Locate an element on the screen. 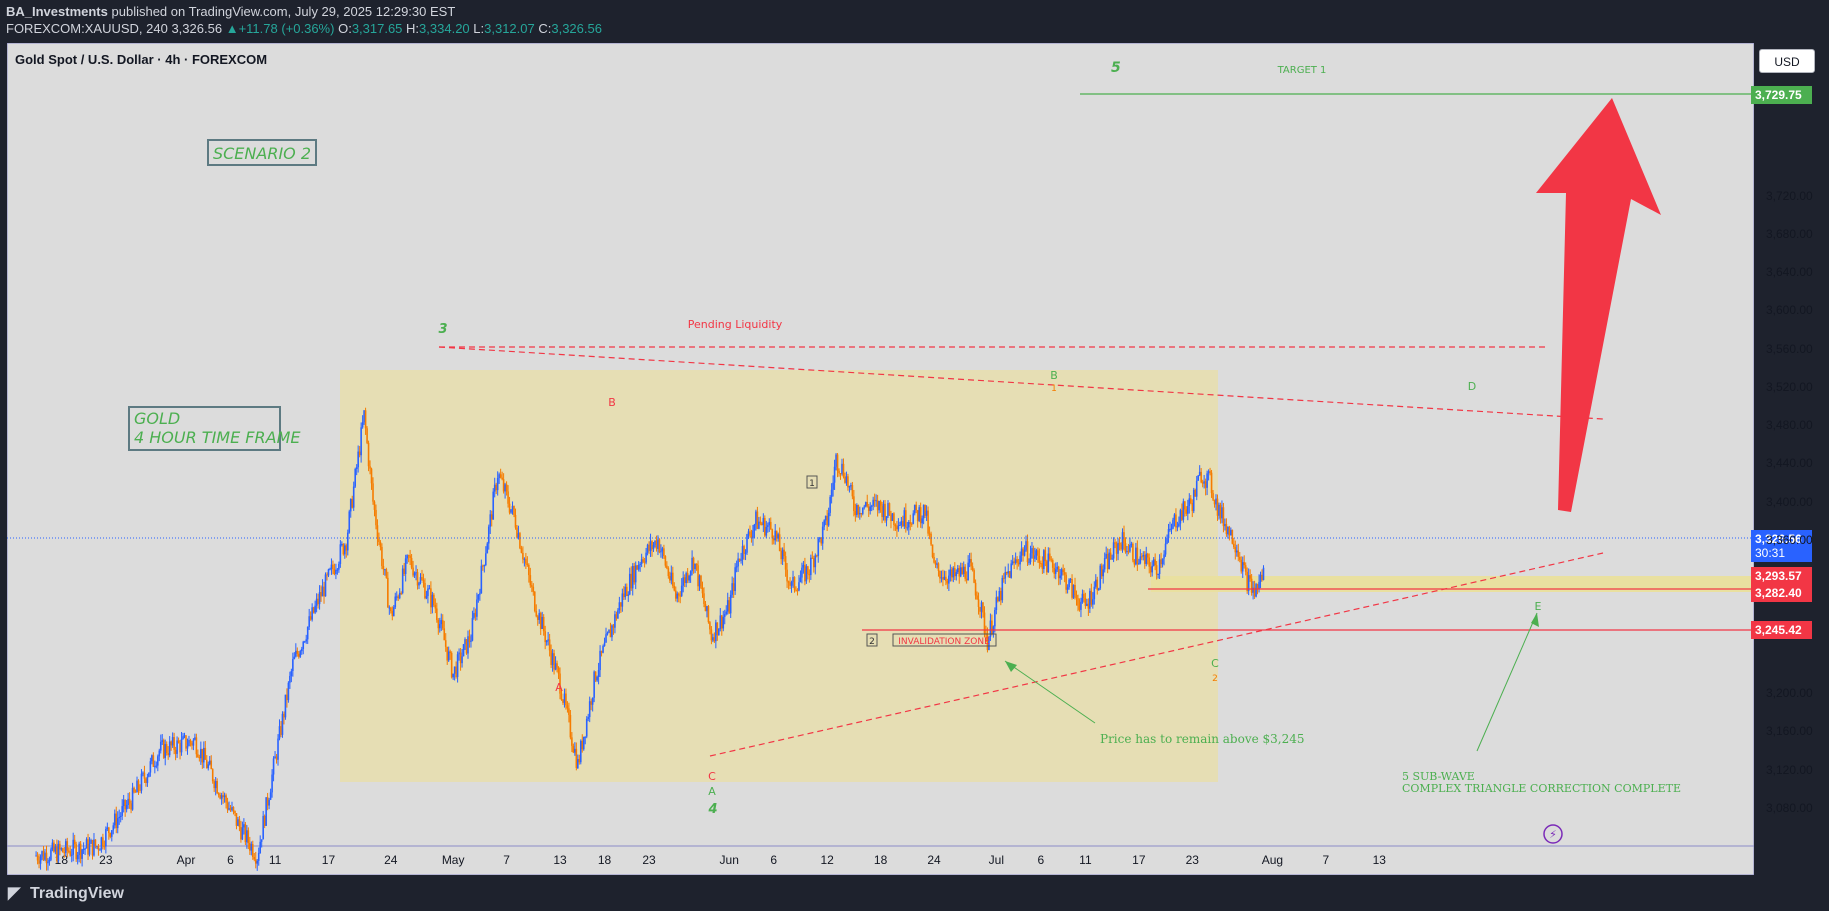  wave-B-red-label: B is located at coordinates (612, 402).